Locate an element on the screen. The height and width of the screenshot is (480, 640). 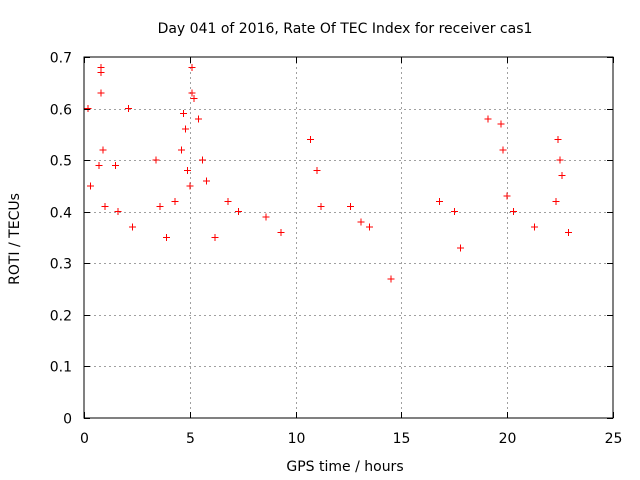
y-tick-label: 0.5 is located at coordinates (61, 162).